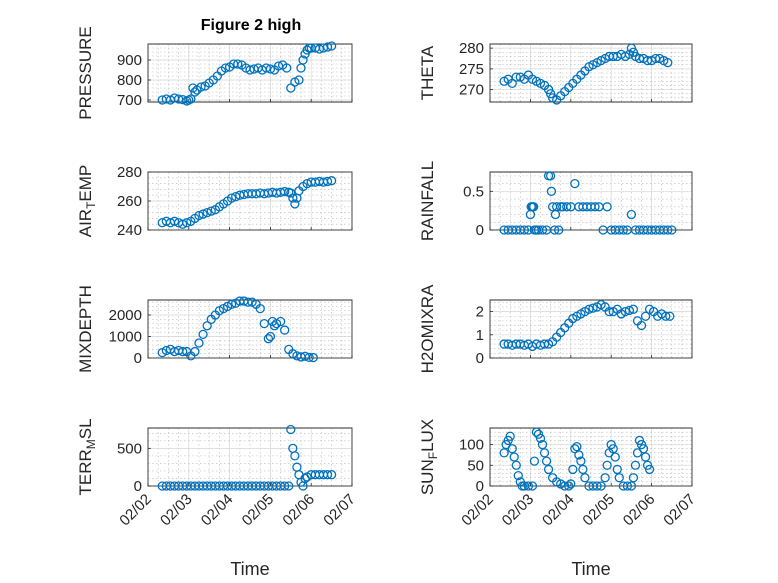  What do you see at coordinates (258, 510) in the screenshot?
I see `x-tick-label: 02/05` at bounding box center [258, 510].